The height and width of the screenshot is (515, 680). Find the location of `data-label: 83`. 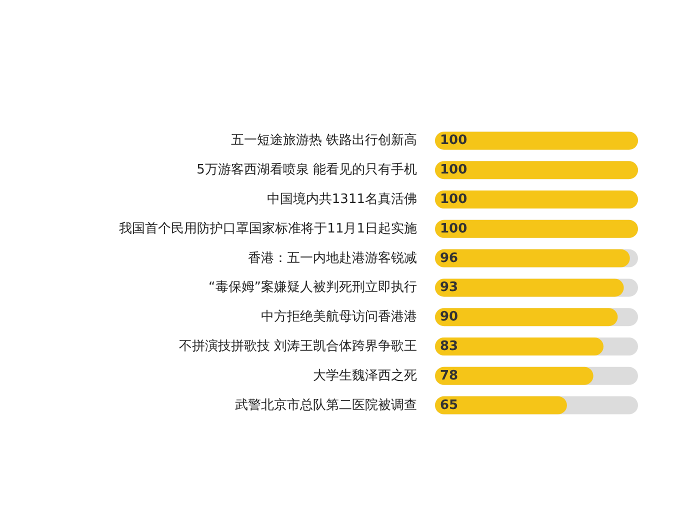

data-label: 83 is located at coordinates (449, 346).